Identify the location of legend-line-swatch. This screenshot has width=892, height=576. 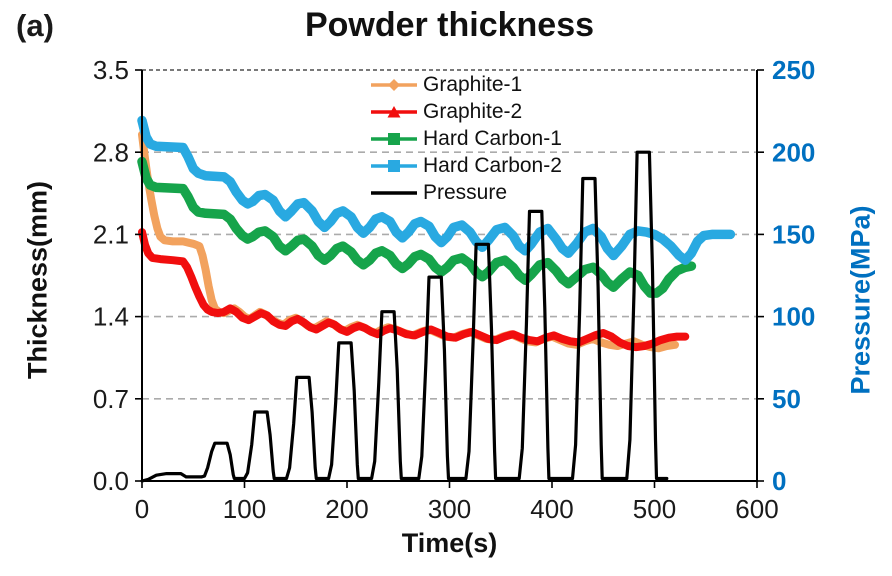
(394, 192).